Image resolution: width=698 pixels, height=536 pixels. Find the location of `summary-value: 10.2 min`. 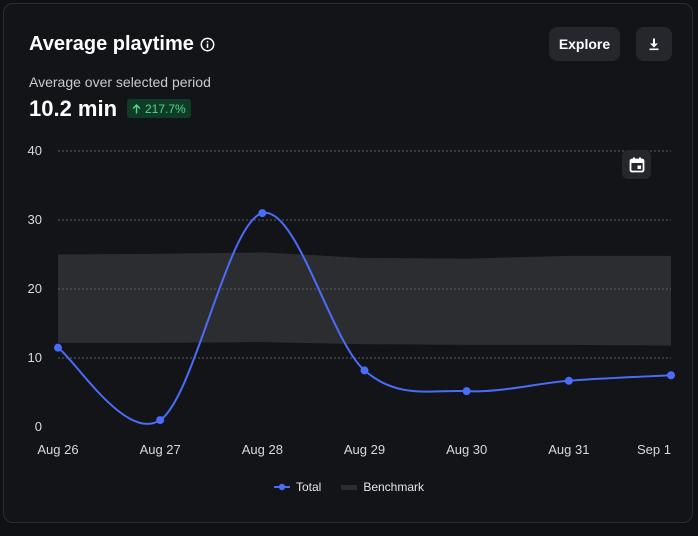

summary-value: 10.2 min is located at coordinates (73, 108).